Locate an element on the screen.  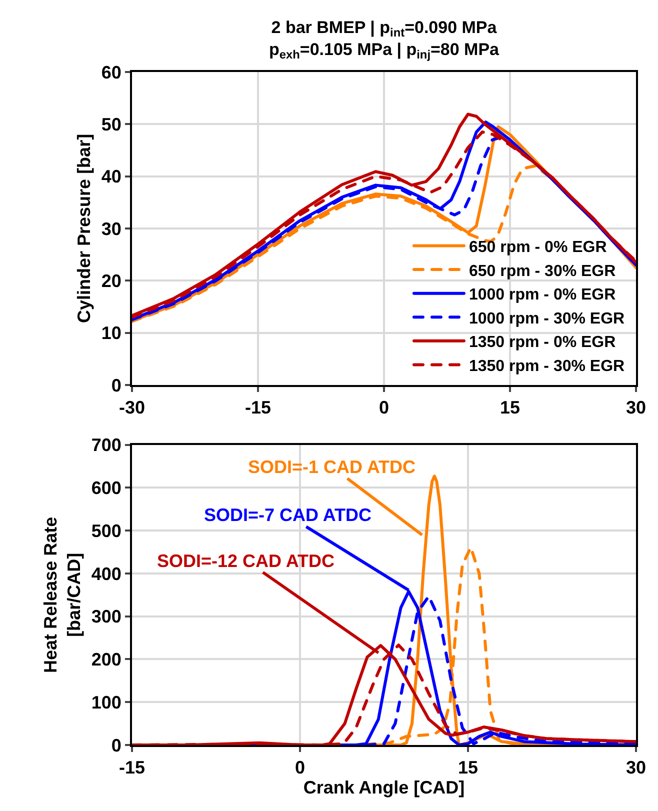
chart-title: 2 bar BMEP | p$_{int}$=0.090 MPa p$_{exh}$=0.105 MPa | p$_{inj}$=80 MPa is located at coordinates (384, 40).